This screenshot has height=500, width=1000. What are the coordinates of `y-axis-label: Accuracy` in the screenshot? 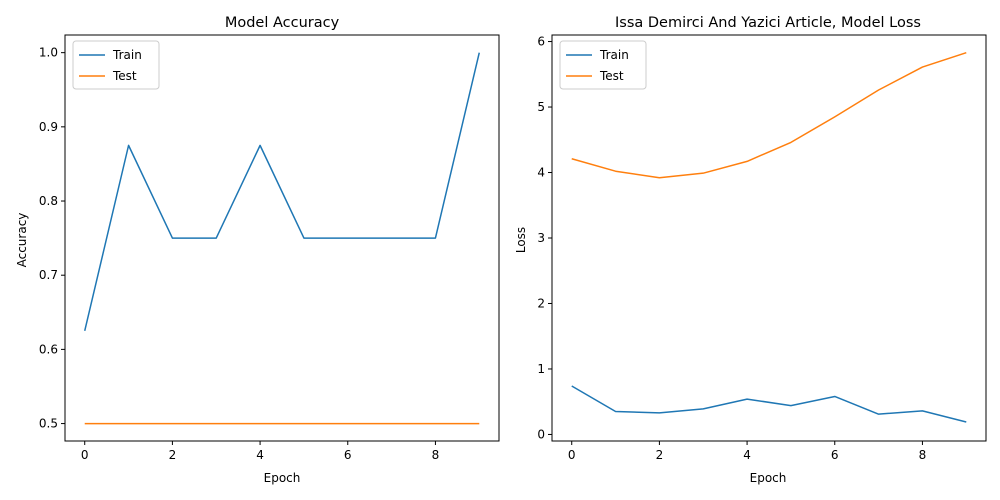 It's located at (22, 240).